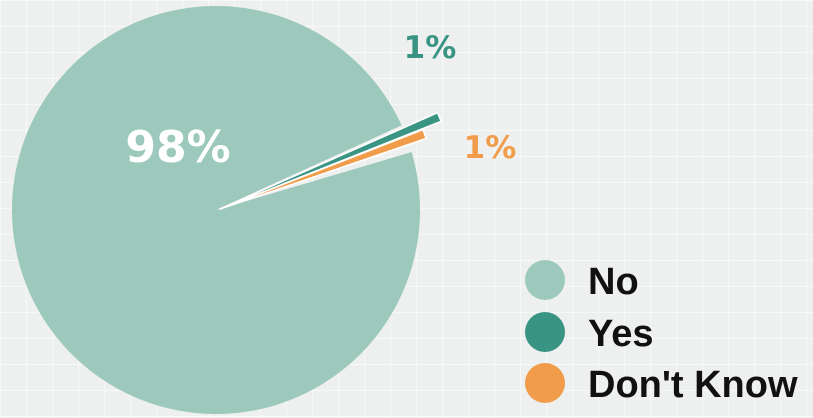  Describe the element at coordinates (693, 385) in the screenshot. I see `legend-label-dont-know: Don't Know` at that location.